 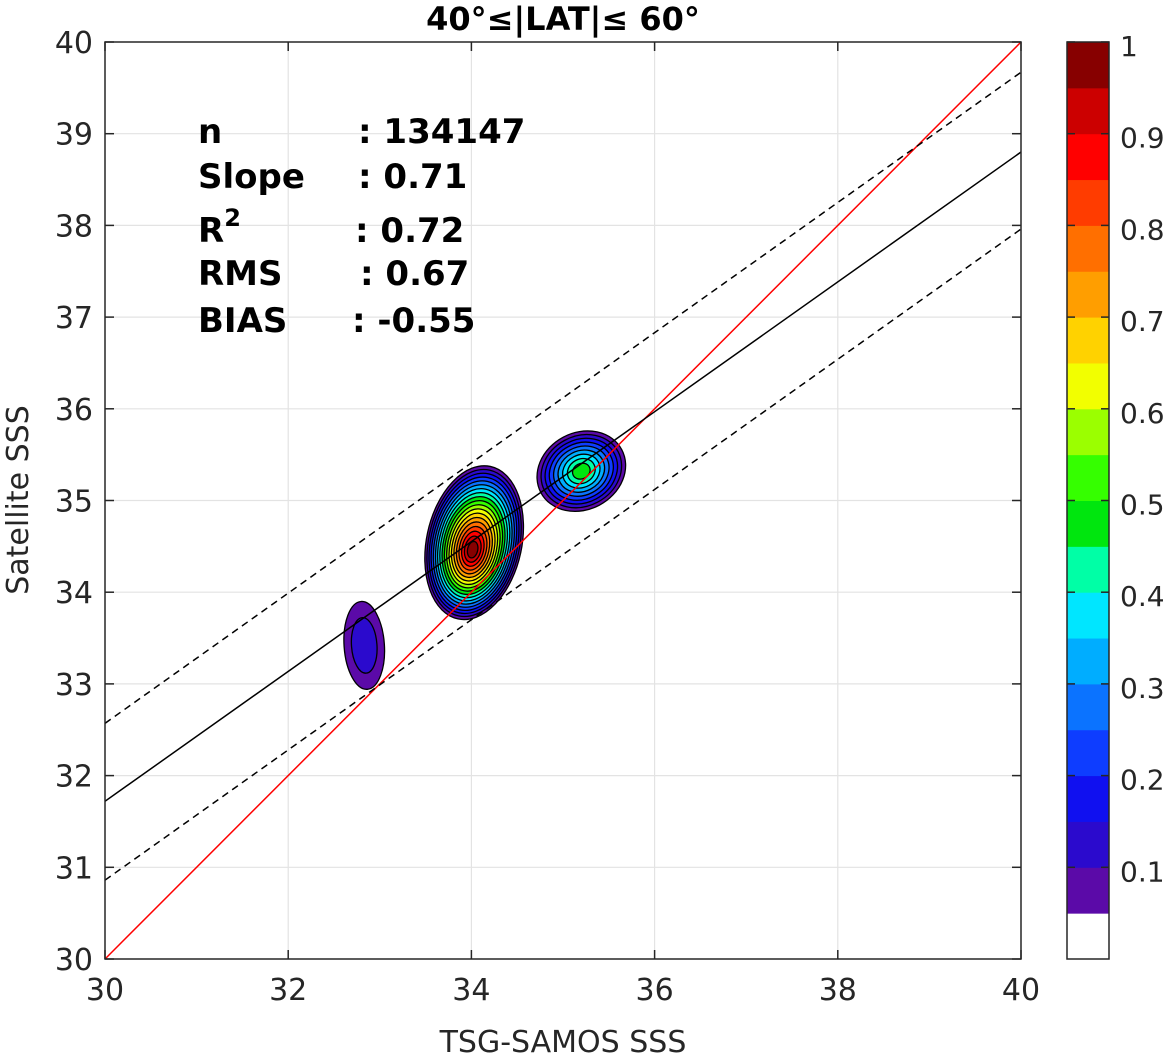 I want to click on colorbar-tick-label: 0.9, so click(x=1142, y=138).